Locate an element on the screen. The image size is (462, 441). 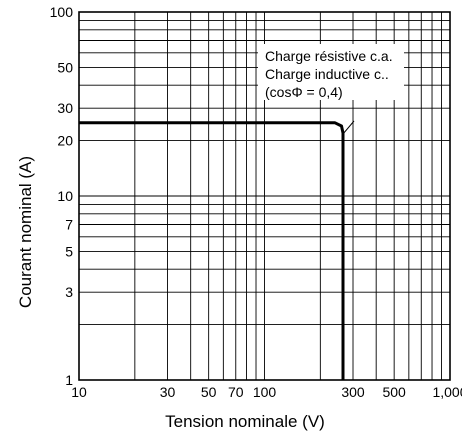
x-axis-title: Tension nominale (V) is located at coordinates (245, 421).